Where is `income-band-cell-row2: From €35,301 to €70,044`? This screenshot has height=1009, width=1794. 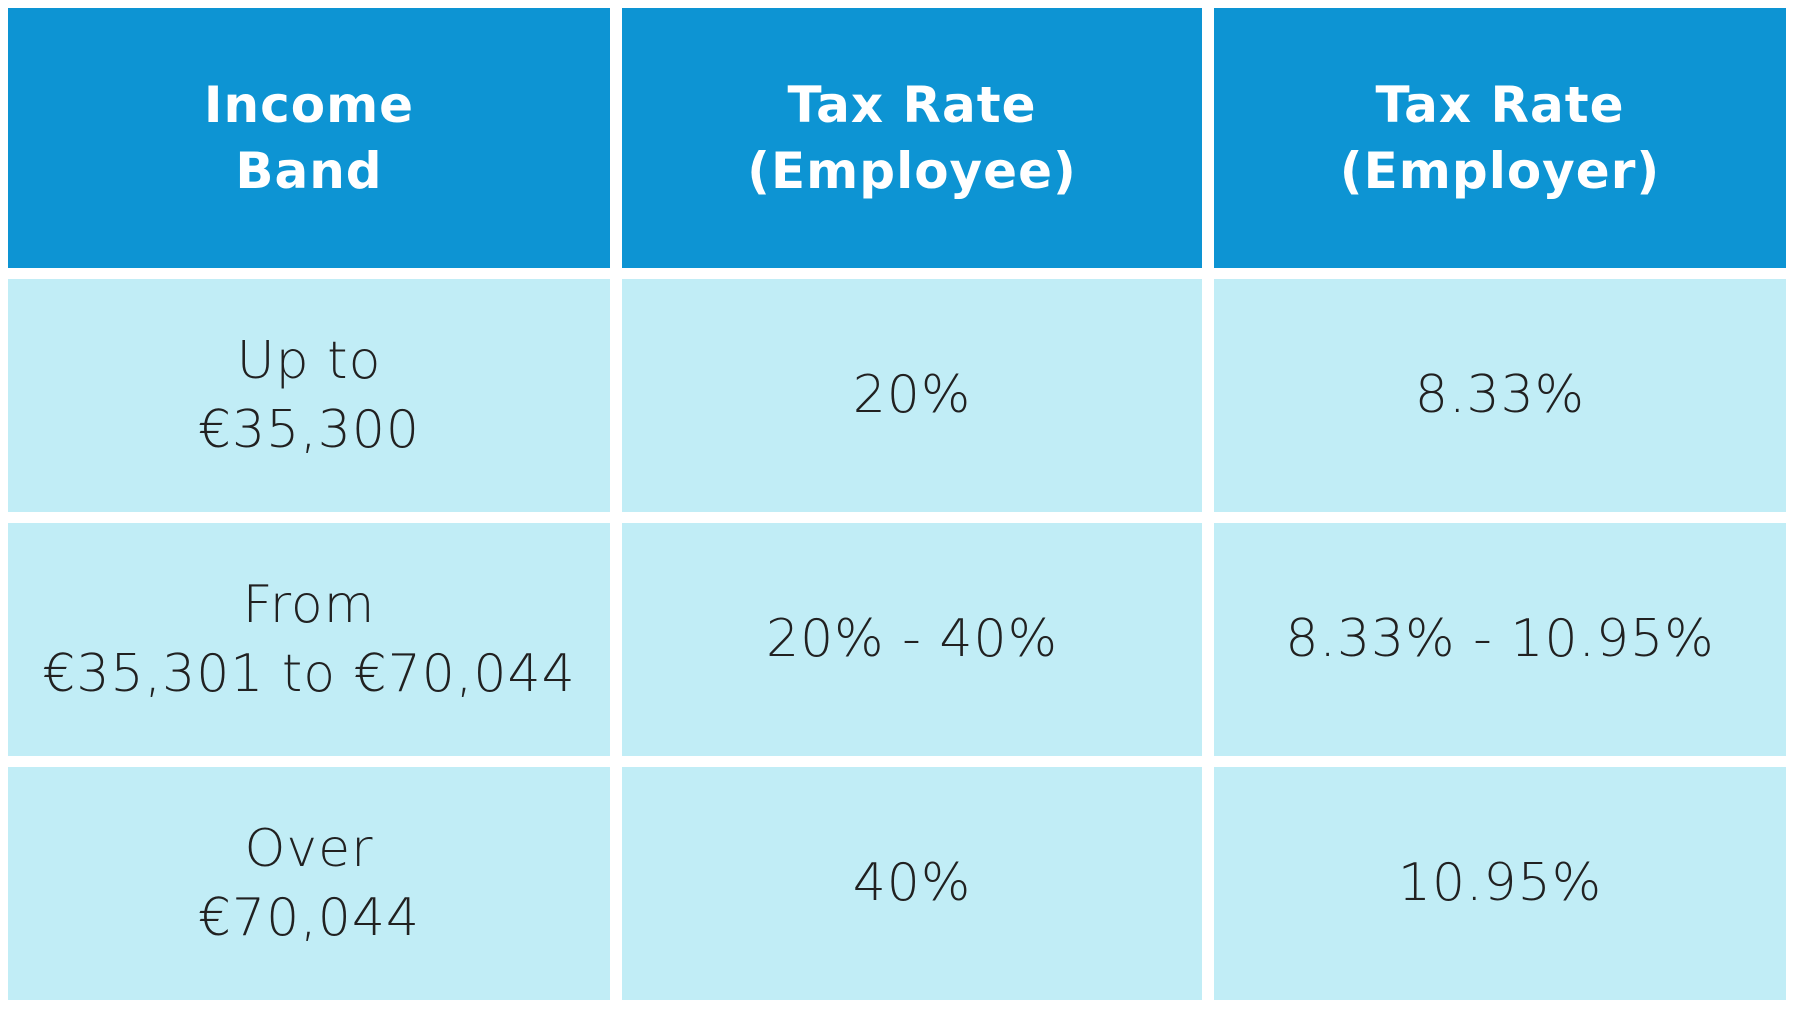 income-band-cell-row2: From €35,301 to €70,044 is located at coordinates (309, 639).